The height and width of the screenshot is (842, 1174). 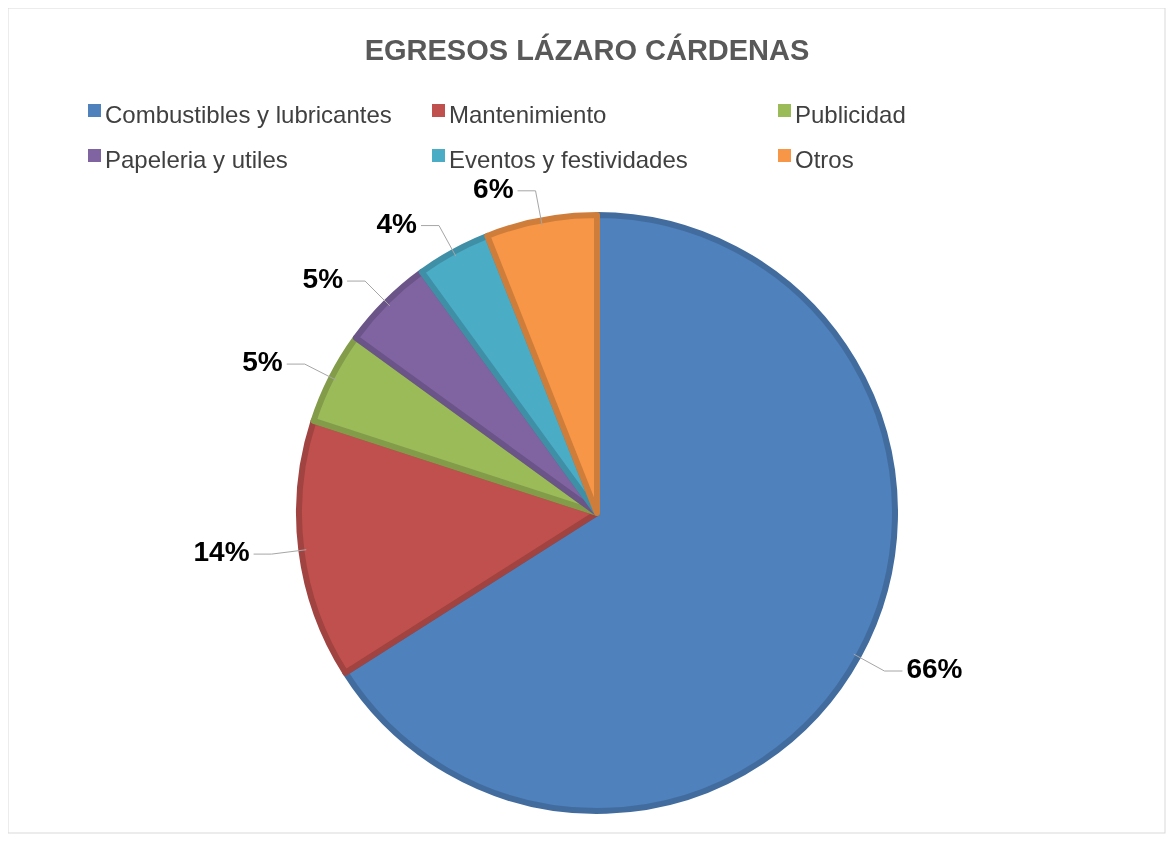 What do you see at coordinates (248, 115) in the screenshot?
I see `legend-label: Combustibles y lubricantes` at bounding box center [248, 115].